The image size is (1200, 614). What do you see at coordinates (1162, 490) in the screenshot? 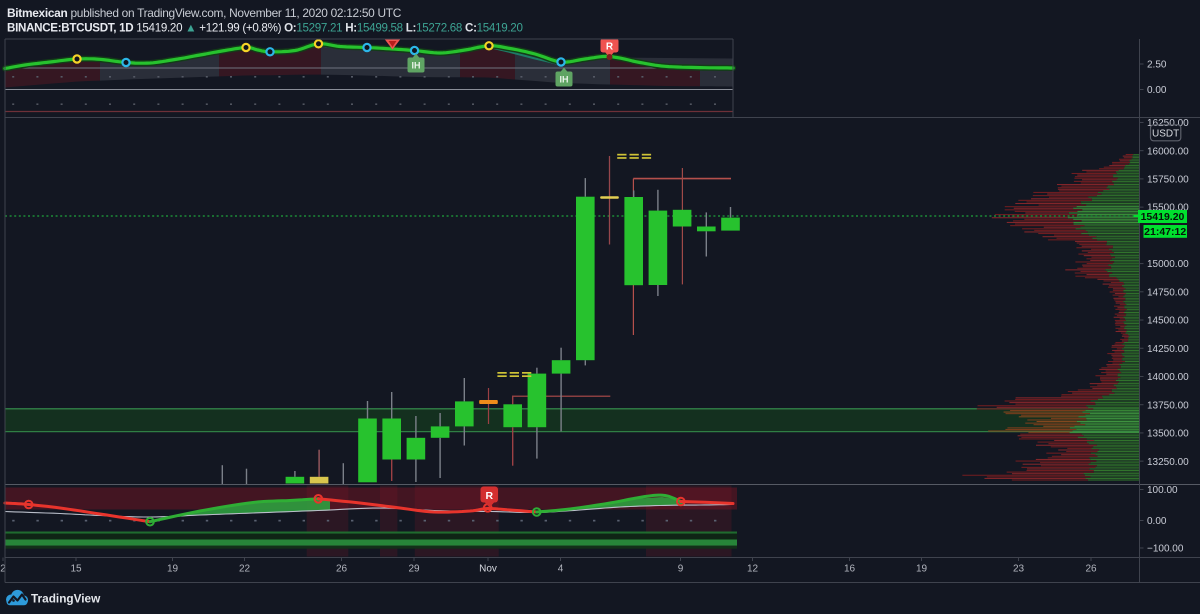
I see `svg-text: 100.00` at bounding box center [1162, 490].